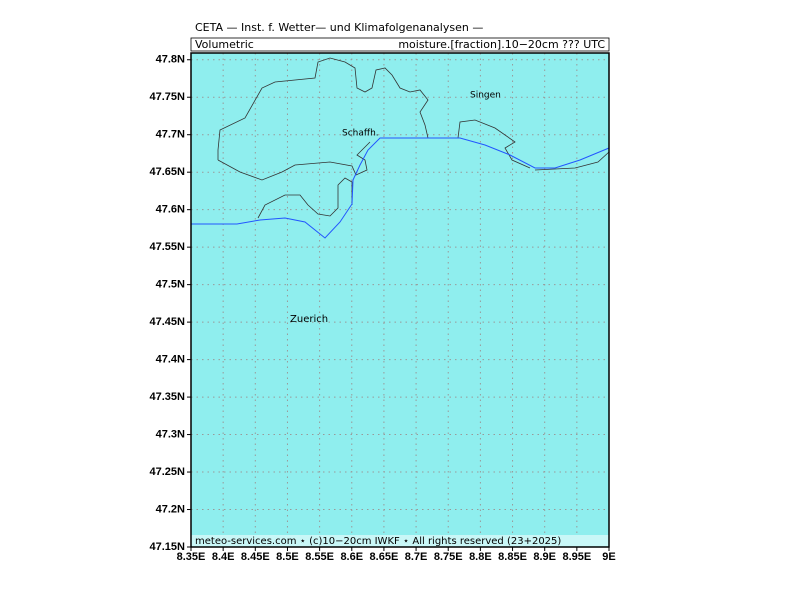 This screenshot has height=600, width=800. Describe the element at coordinates (170, 285) in the screenshot. I see `y-tick-label: 47.5N` at that location.